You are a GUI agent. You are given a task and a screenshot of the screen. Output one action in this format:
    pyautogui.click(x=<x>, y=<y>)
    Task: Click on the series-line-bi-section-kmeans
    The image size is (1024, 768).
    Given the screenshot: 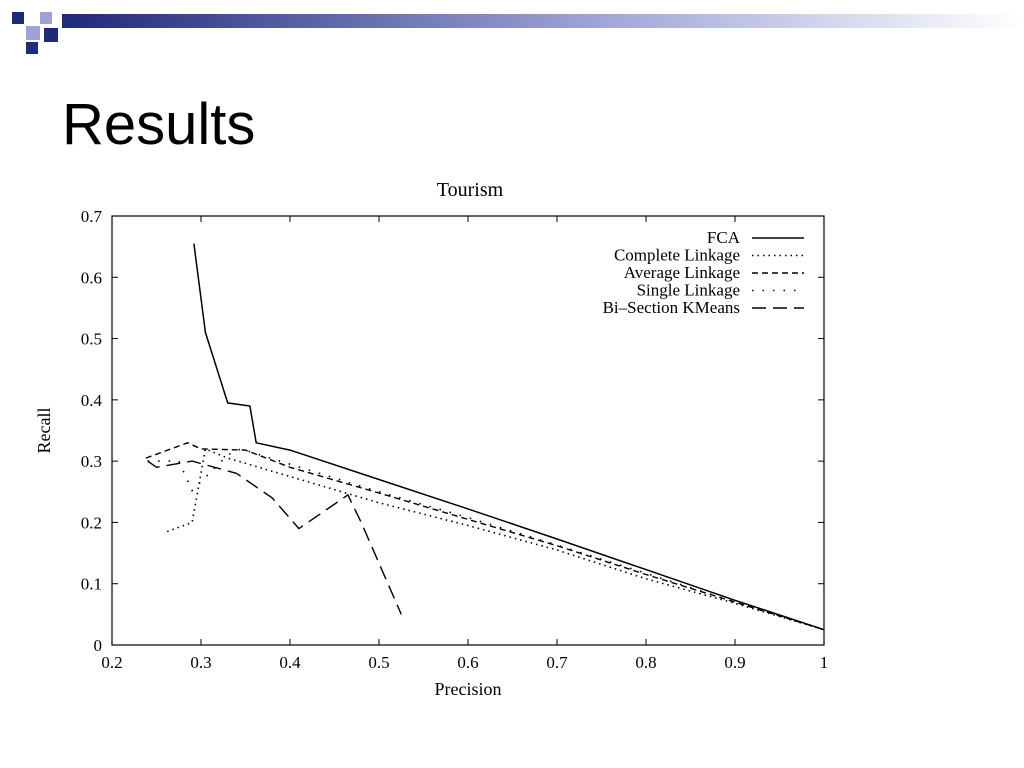 What is the action you would take?
    pyautogui.click(x=274, y=537)
    